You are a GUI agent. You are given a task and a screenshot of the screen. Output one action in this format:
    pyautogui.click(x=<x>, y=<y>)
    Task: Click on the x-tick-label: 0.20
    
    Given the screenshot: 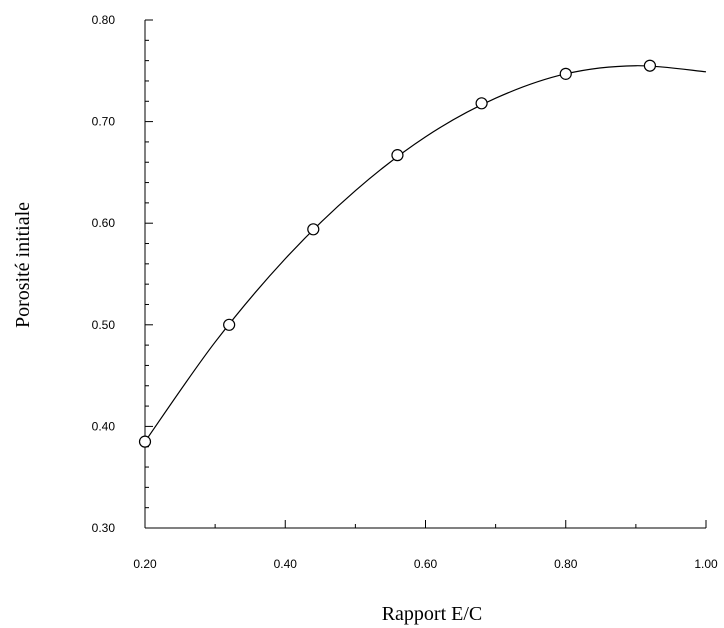 What is the action you would take?
    pyautogui.click(x=145, y=564)
    